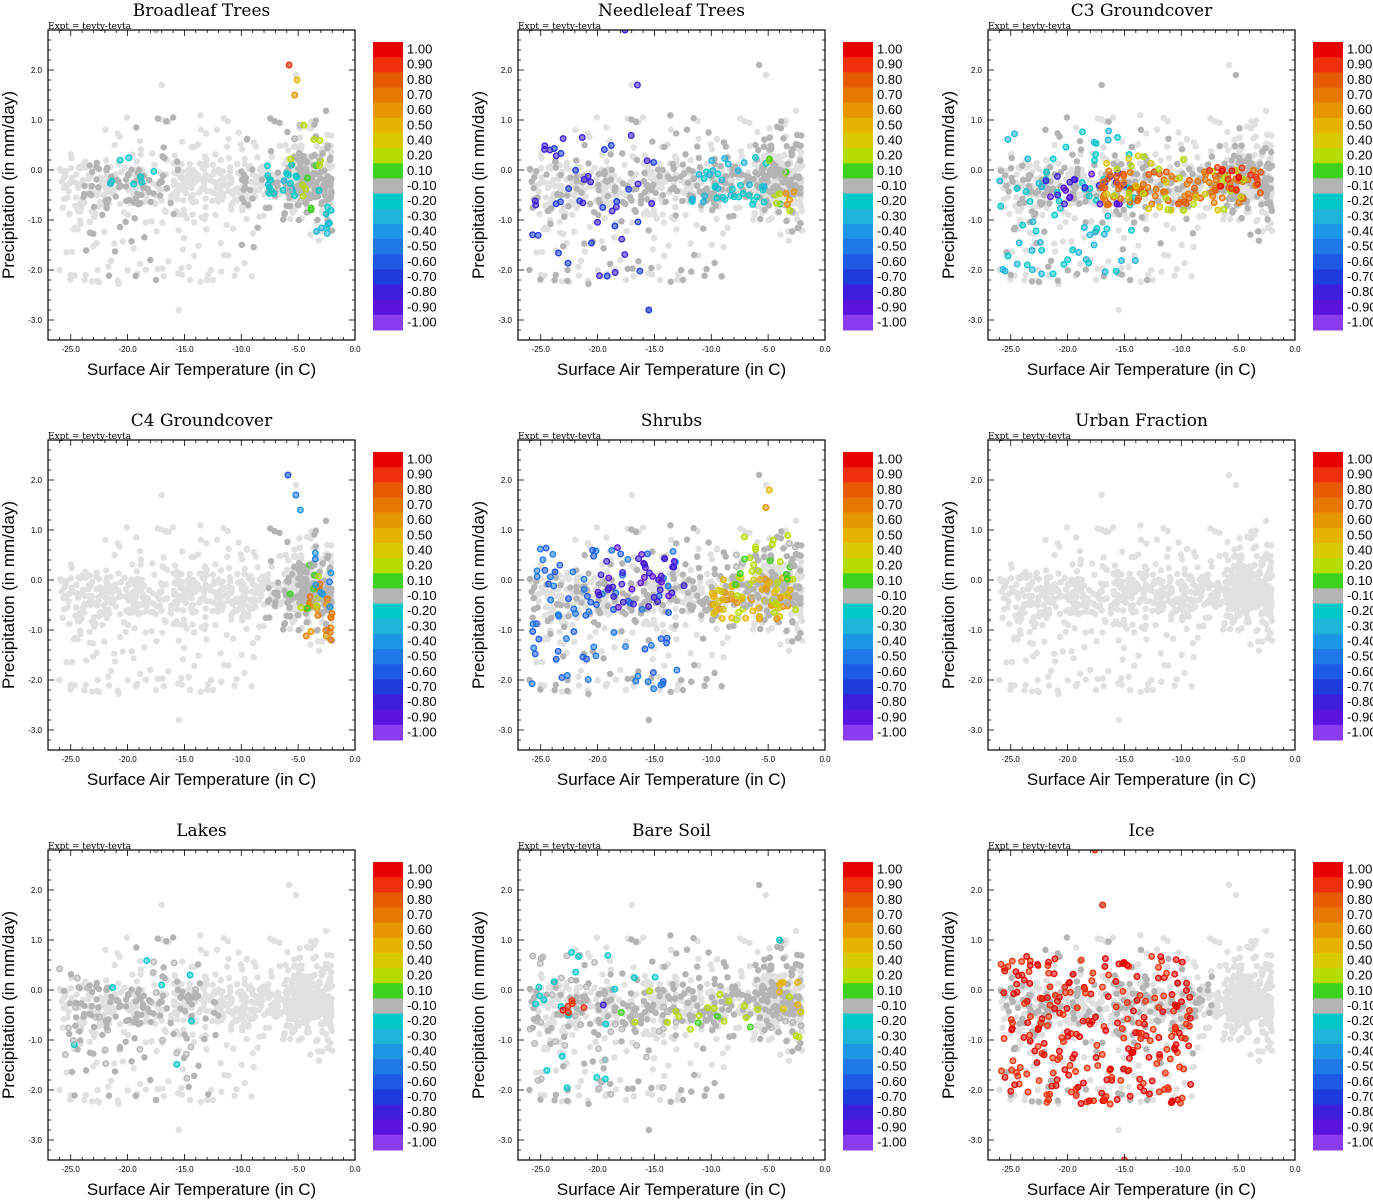 This screenshot has width=1373, height=1200. What do you see at coordinates (478, 185) in the screenshot?
I see `y-axis-label: Precipitation (in mm/day)` at bounding box center [478, 185].